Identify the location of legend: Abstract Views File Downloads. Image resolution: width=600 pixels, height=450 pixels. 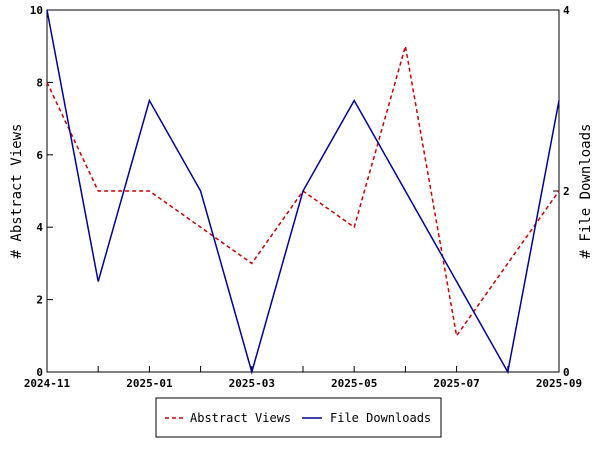
(298, 417).